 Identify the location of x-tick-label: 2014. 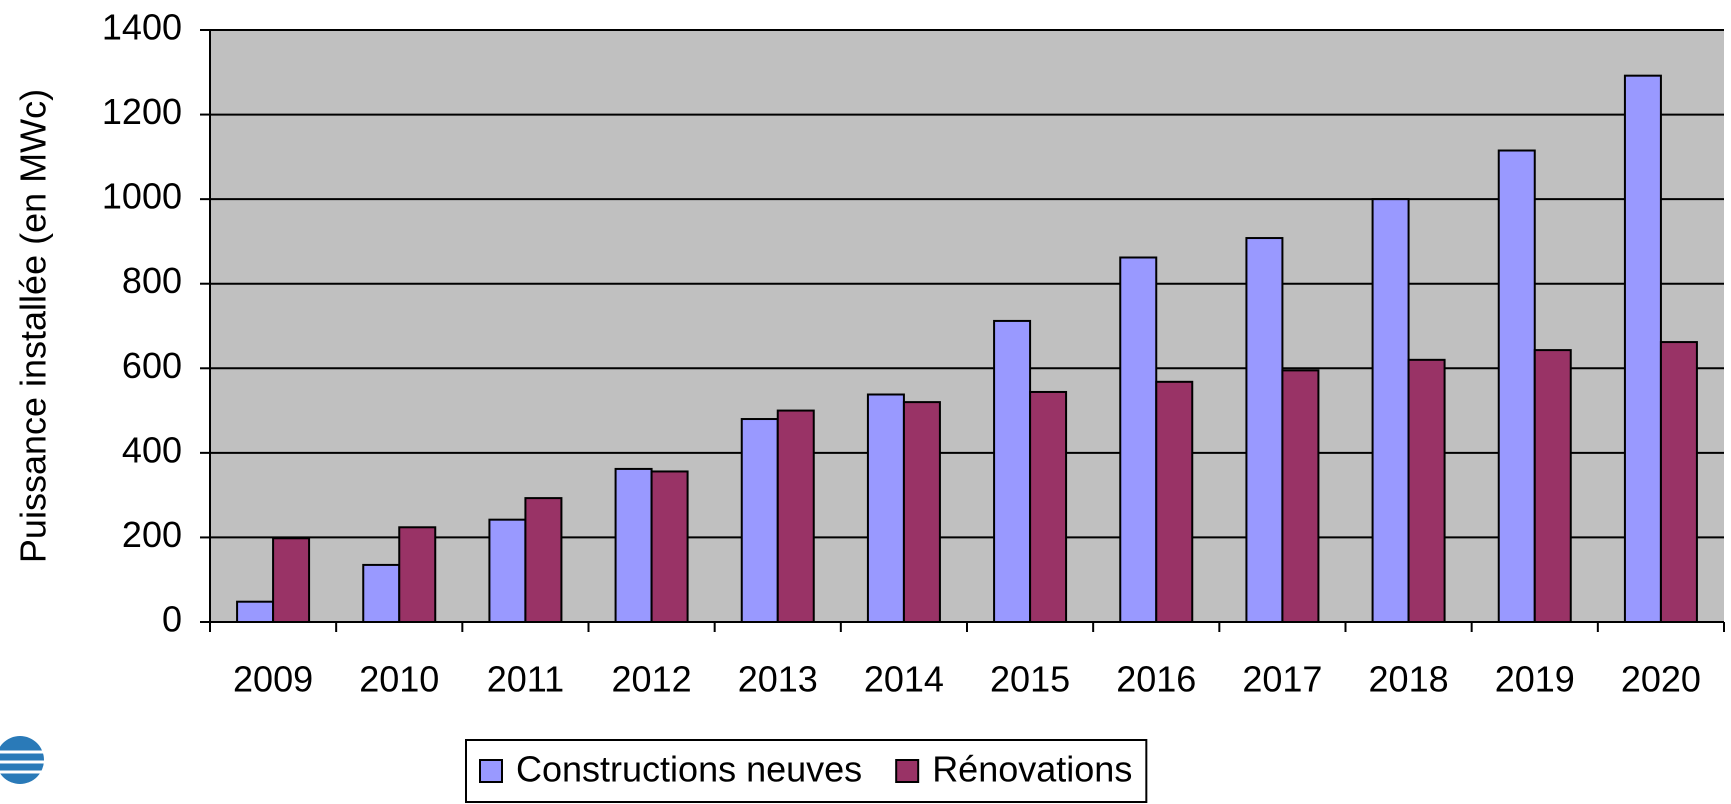
(904, 679).